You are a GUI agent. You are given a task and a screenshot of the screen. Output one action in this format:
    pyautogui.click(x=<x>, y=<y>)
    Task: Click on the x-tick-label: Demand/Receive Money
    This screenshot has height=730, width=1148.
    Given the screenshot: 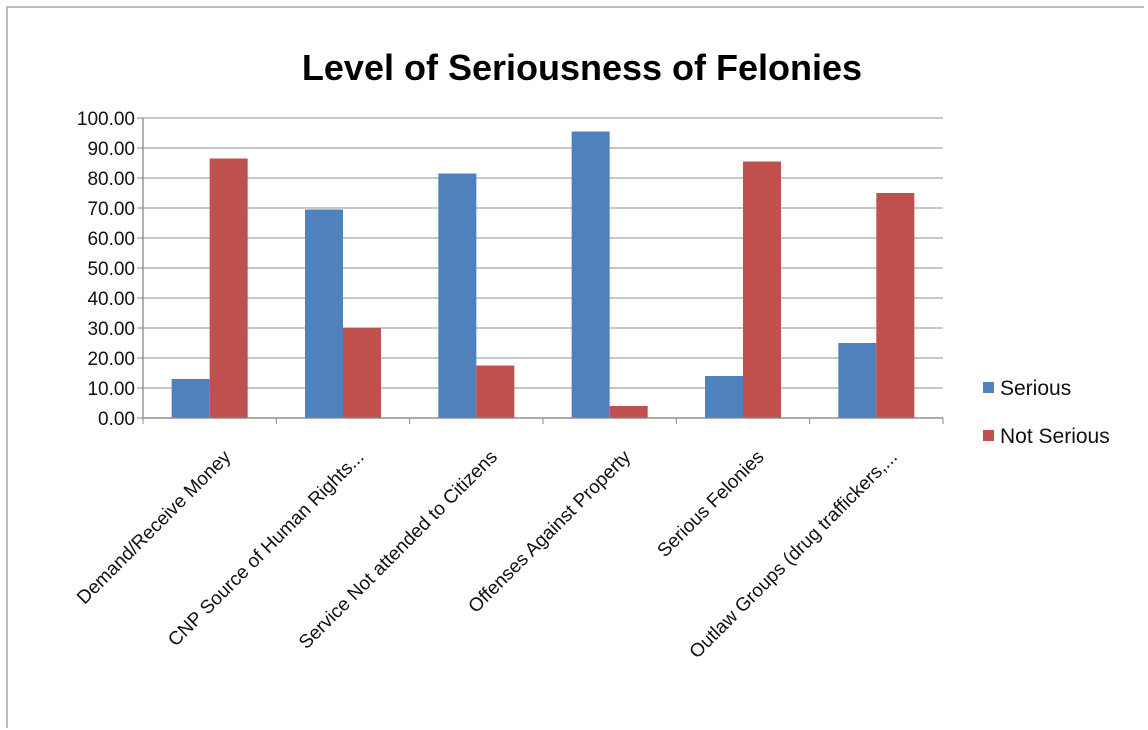 What is the action you would take?
    pyautogui.click(x=154, y=527)
    